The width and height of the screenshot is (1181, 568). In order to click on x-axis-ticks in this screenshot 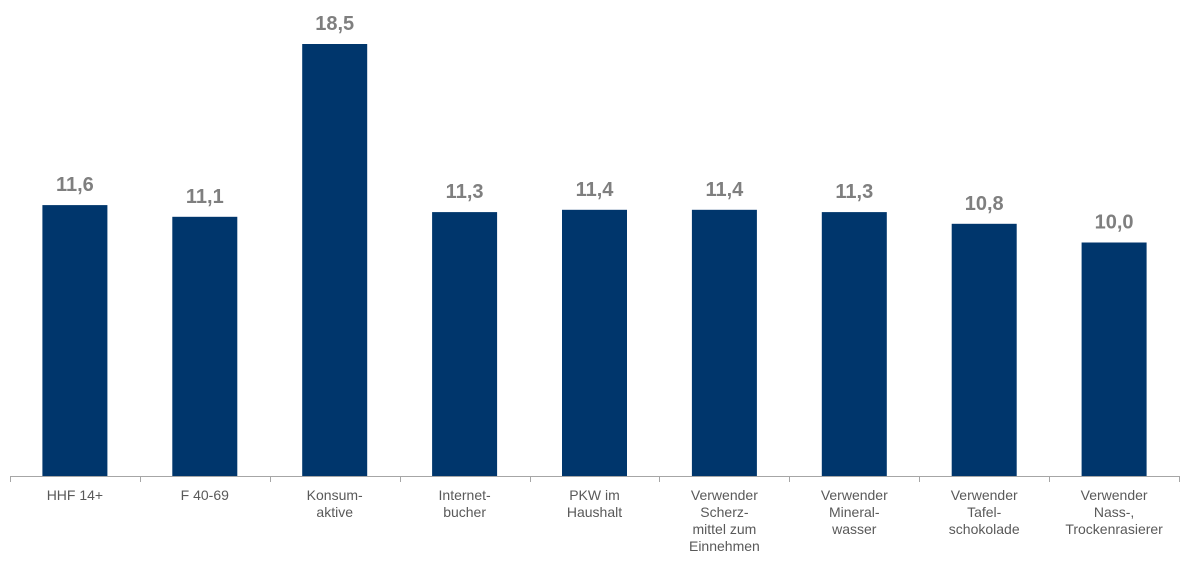, I will do `click(595, 479)`.